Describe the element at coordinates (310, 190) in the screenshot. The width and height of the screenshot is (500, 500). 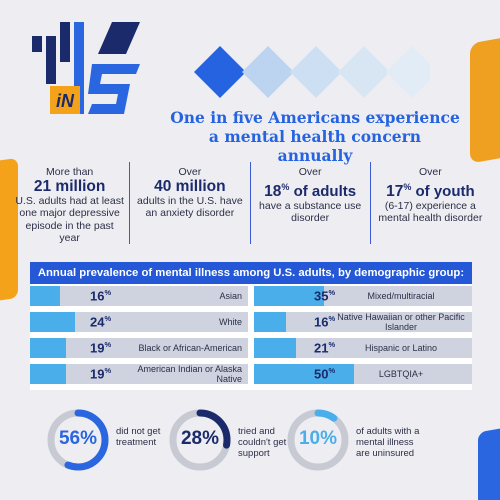
I see `stat-figure: 18% of adults` at that location.